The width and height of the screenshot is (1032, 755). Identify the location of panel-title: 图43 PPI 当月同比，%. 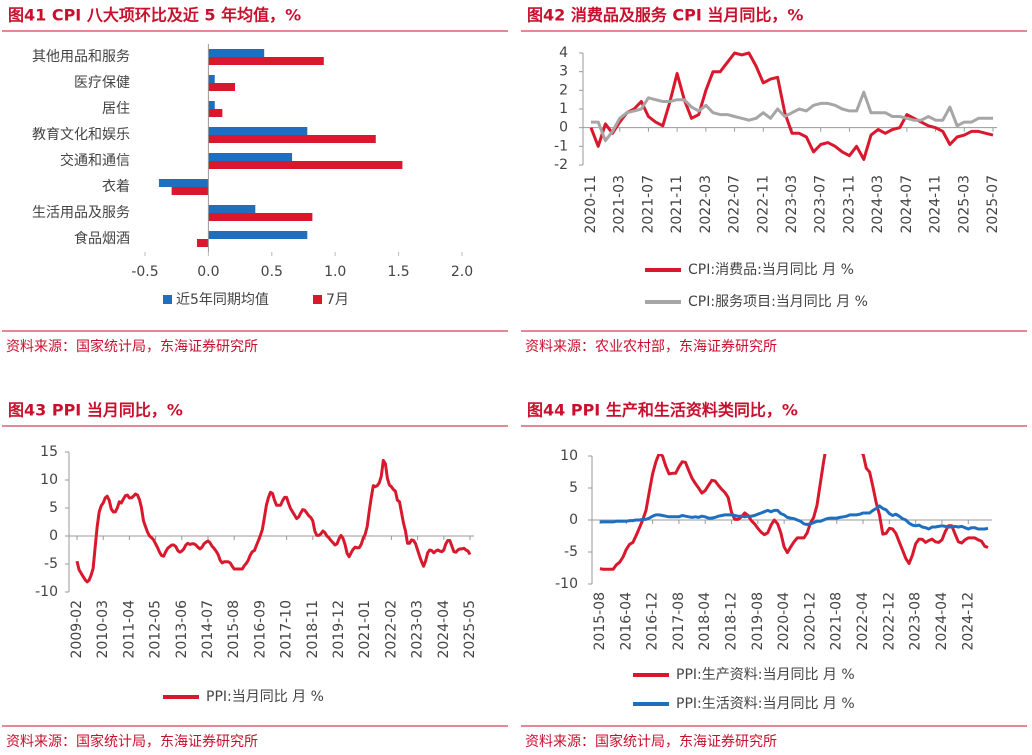
(95, 410).